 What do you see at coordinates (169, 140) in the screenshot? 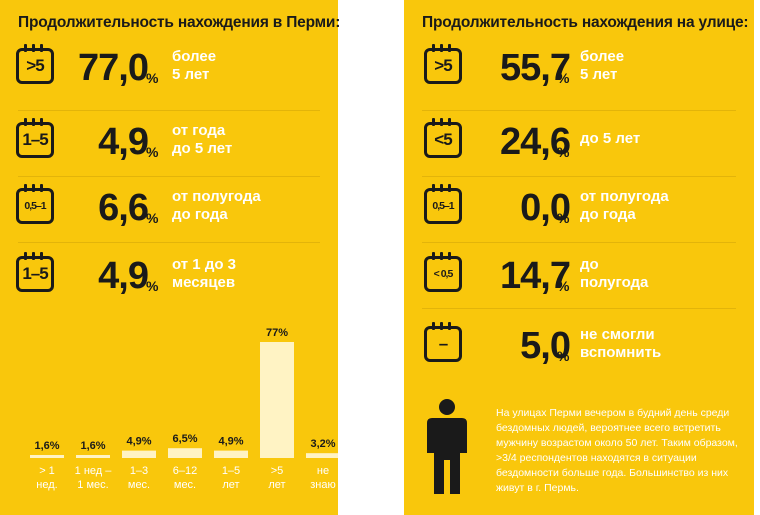
I see `left-stat-row: 1–5 4,9 % от года до 5 лет` at bounding box center [169, 140].